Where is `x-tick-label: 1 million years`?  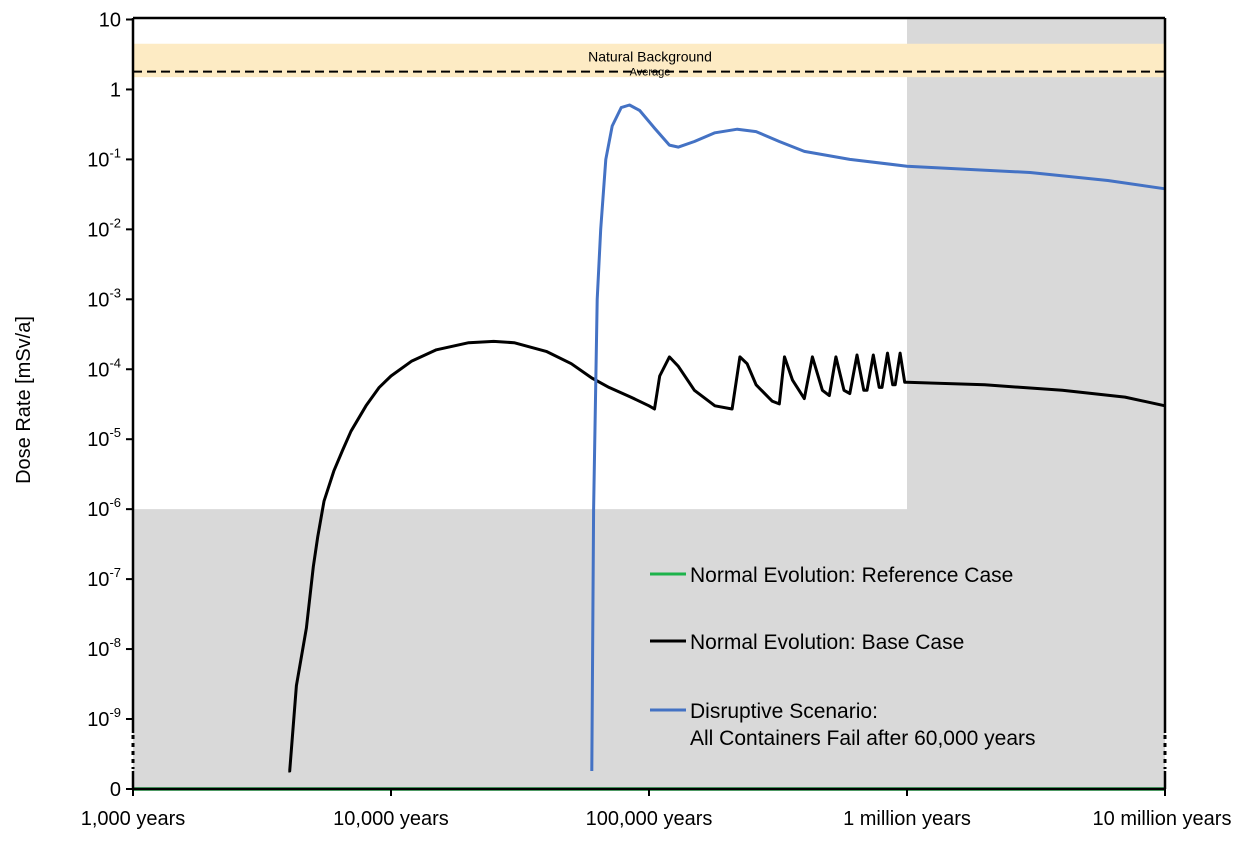
x-tick-label: 1 million years is located at coordinates (907, 819).